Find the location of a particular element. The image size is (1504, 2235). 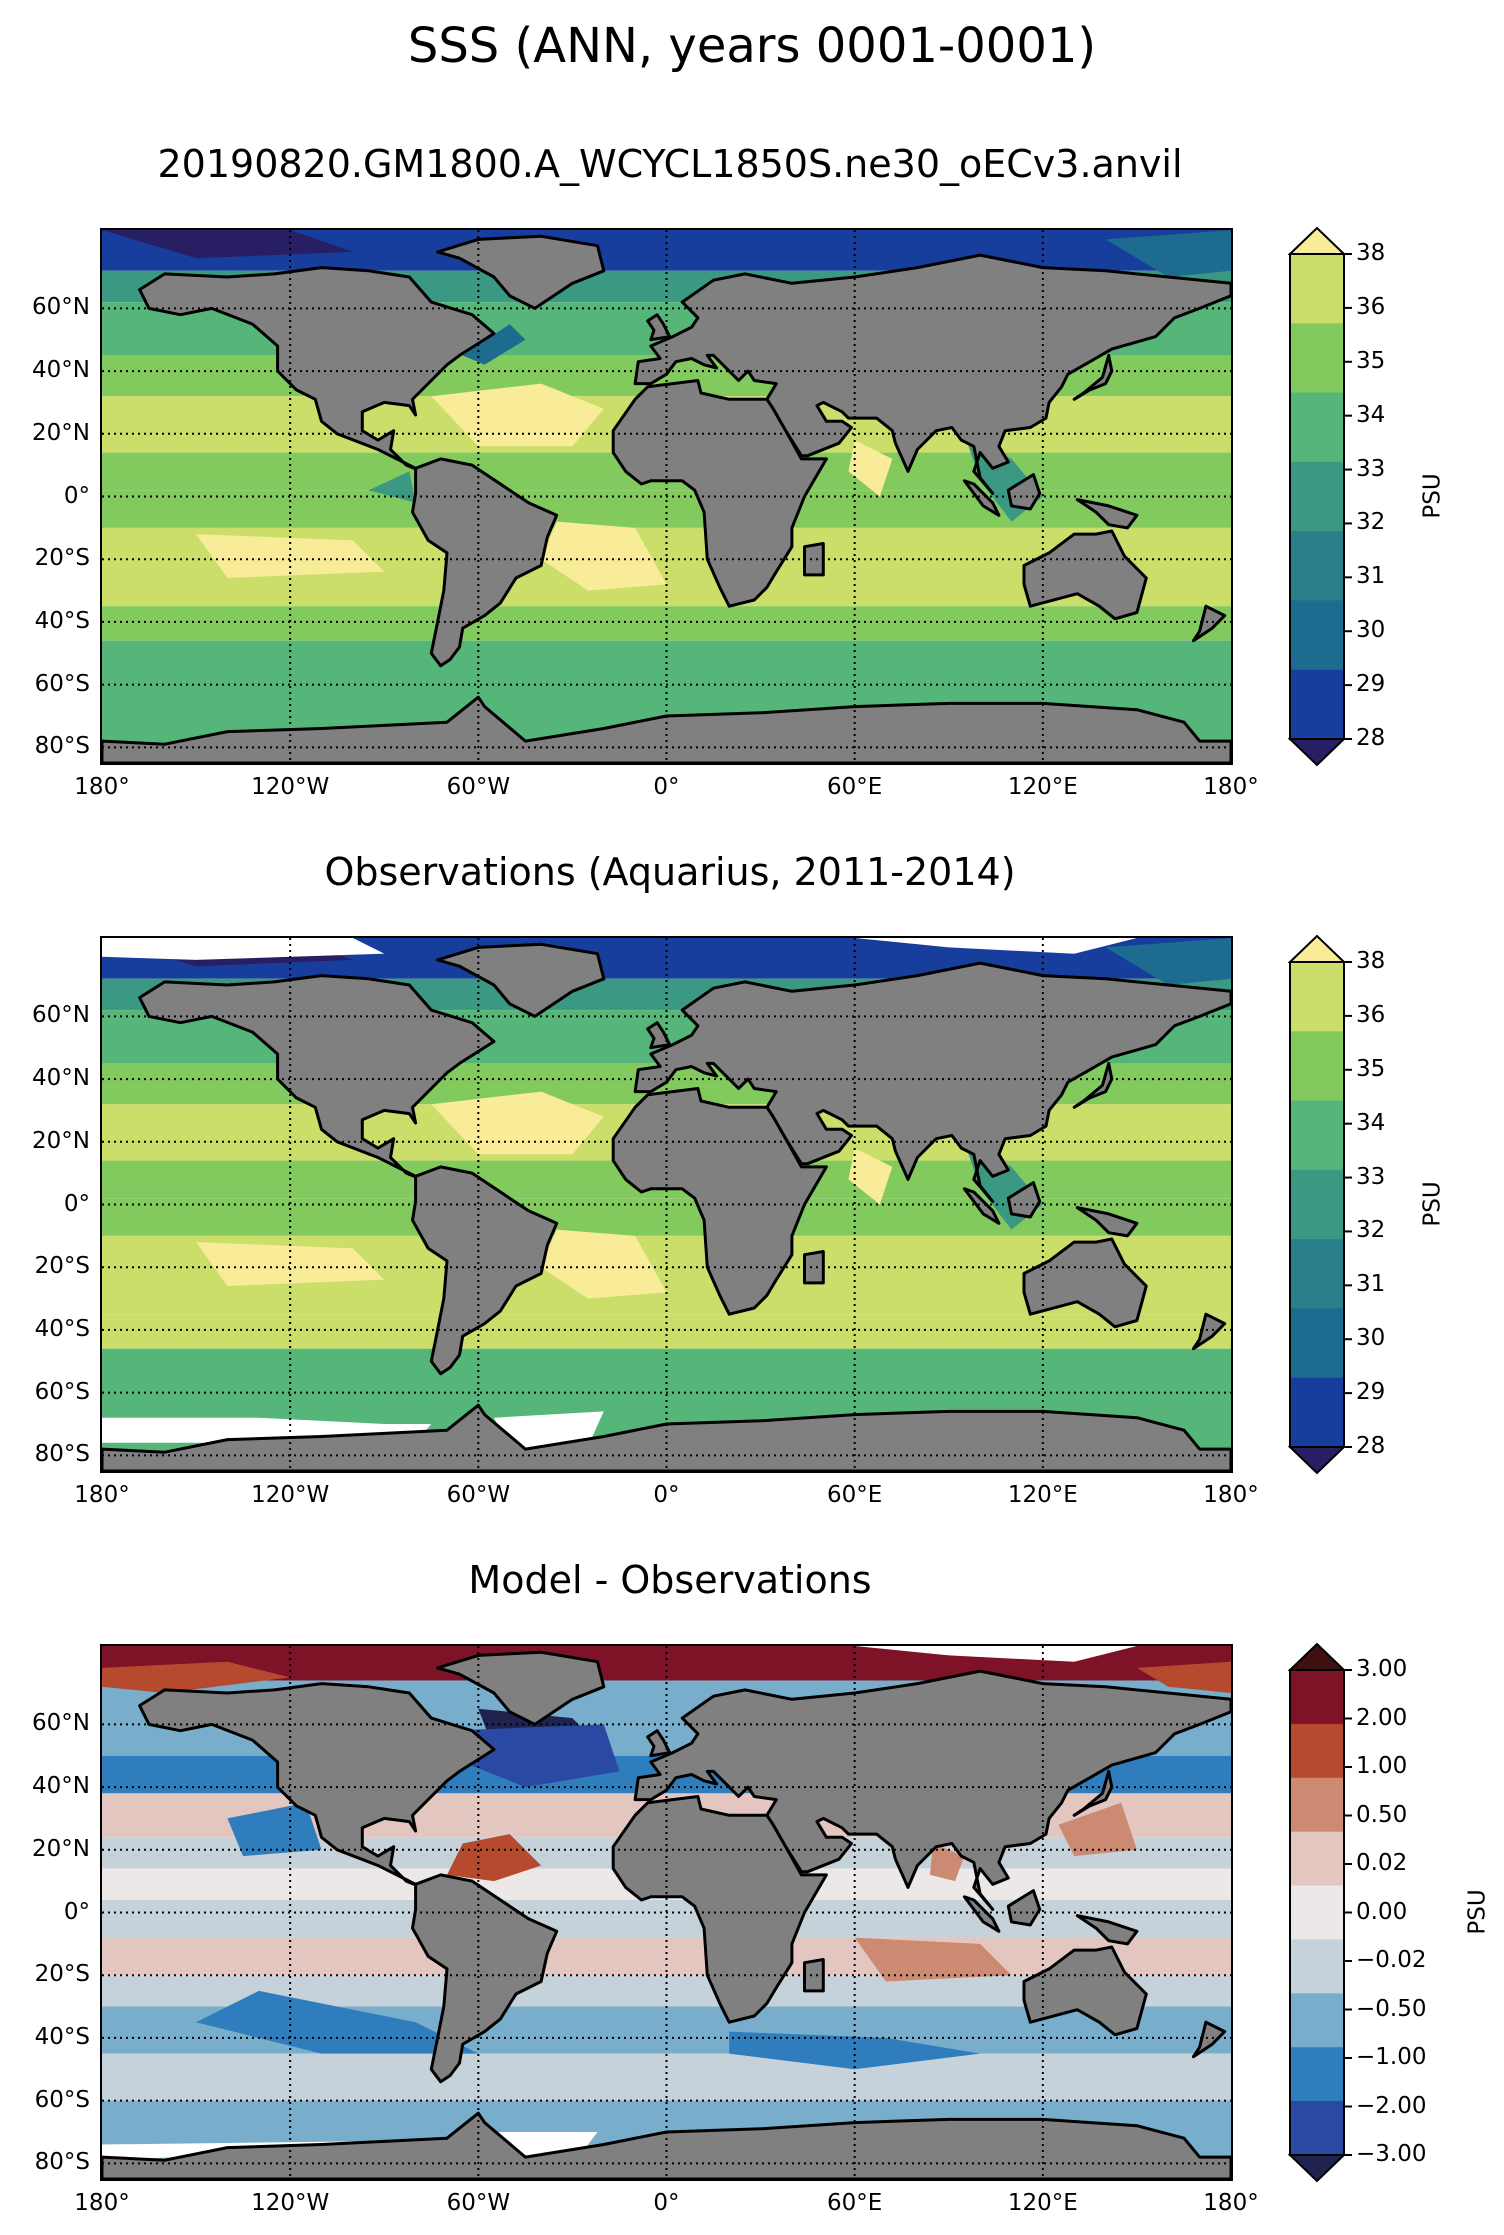

colorbar-tick-label: −1.00 is located at coordinates (1391, 2057).